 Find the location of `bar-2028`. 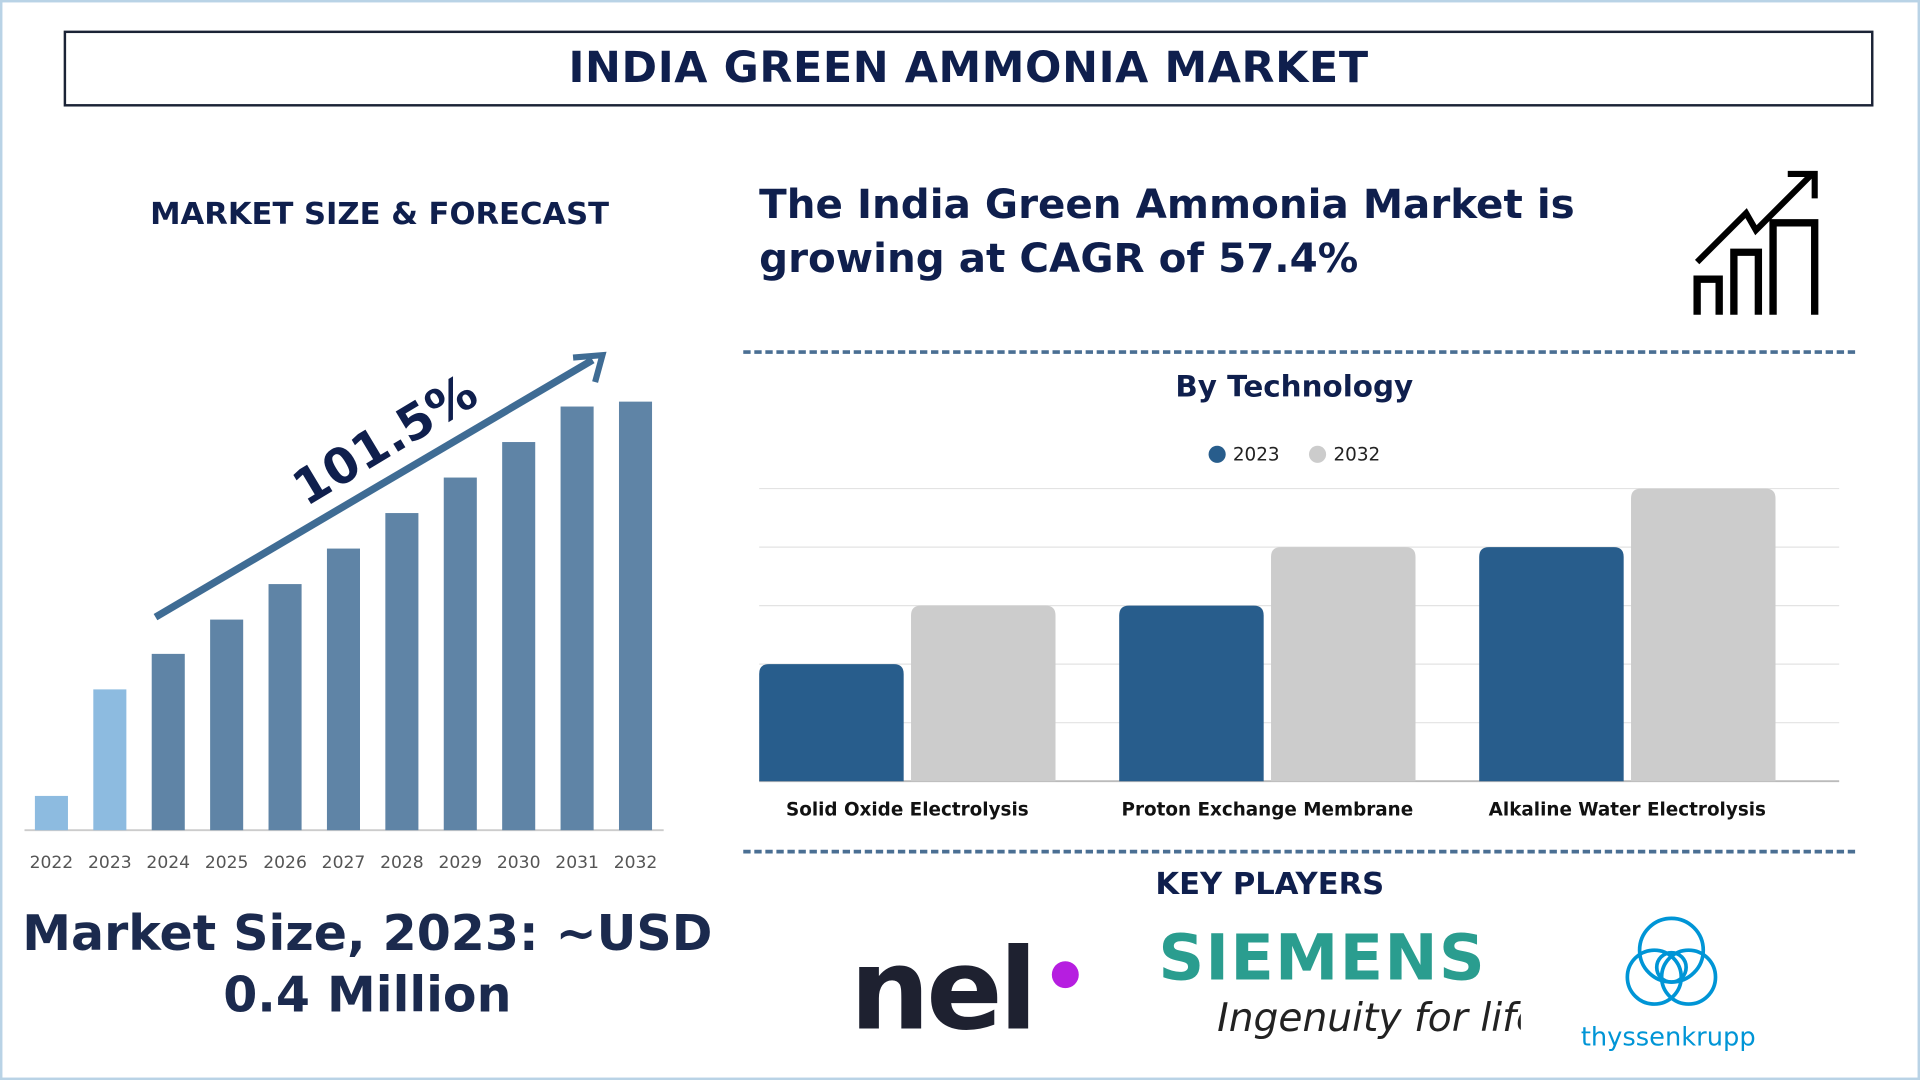

bar-2028 is located at coordinates (402, 672).